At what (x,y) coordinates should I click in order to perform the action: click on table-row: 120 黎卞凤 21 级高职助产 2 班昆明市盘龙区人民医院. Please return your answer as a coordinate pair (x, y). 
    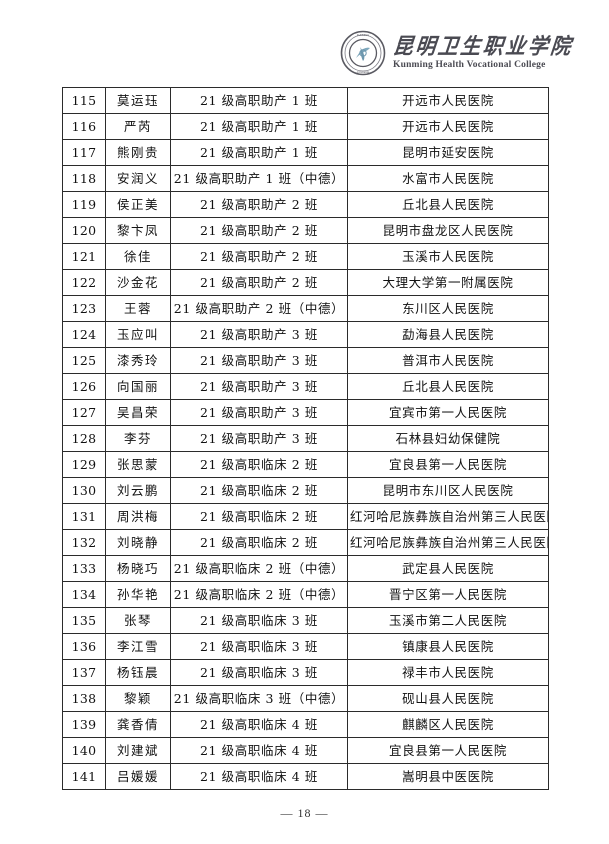
    Looking at the image, I should click on (305, 230).